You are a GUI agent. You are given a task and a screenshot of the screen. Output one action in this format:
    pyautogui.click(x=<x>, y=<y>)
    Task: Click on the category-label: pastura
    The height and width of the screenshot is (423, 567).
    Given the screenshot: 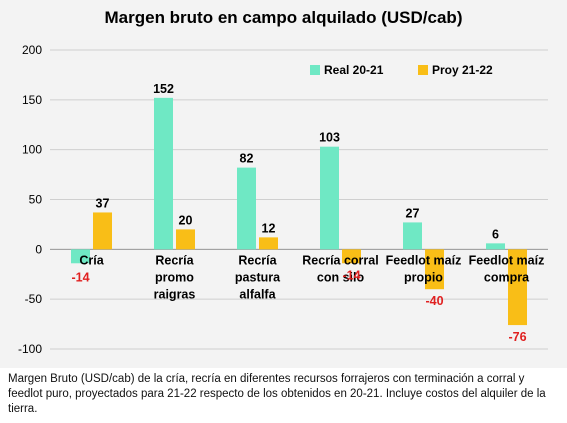 What is the action you would take?
    pyautogui.click(x=258, y=277)
    